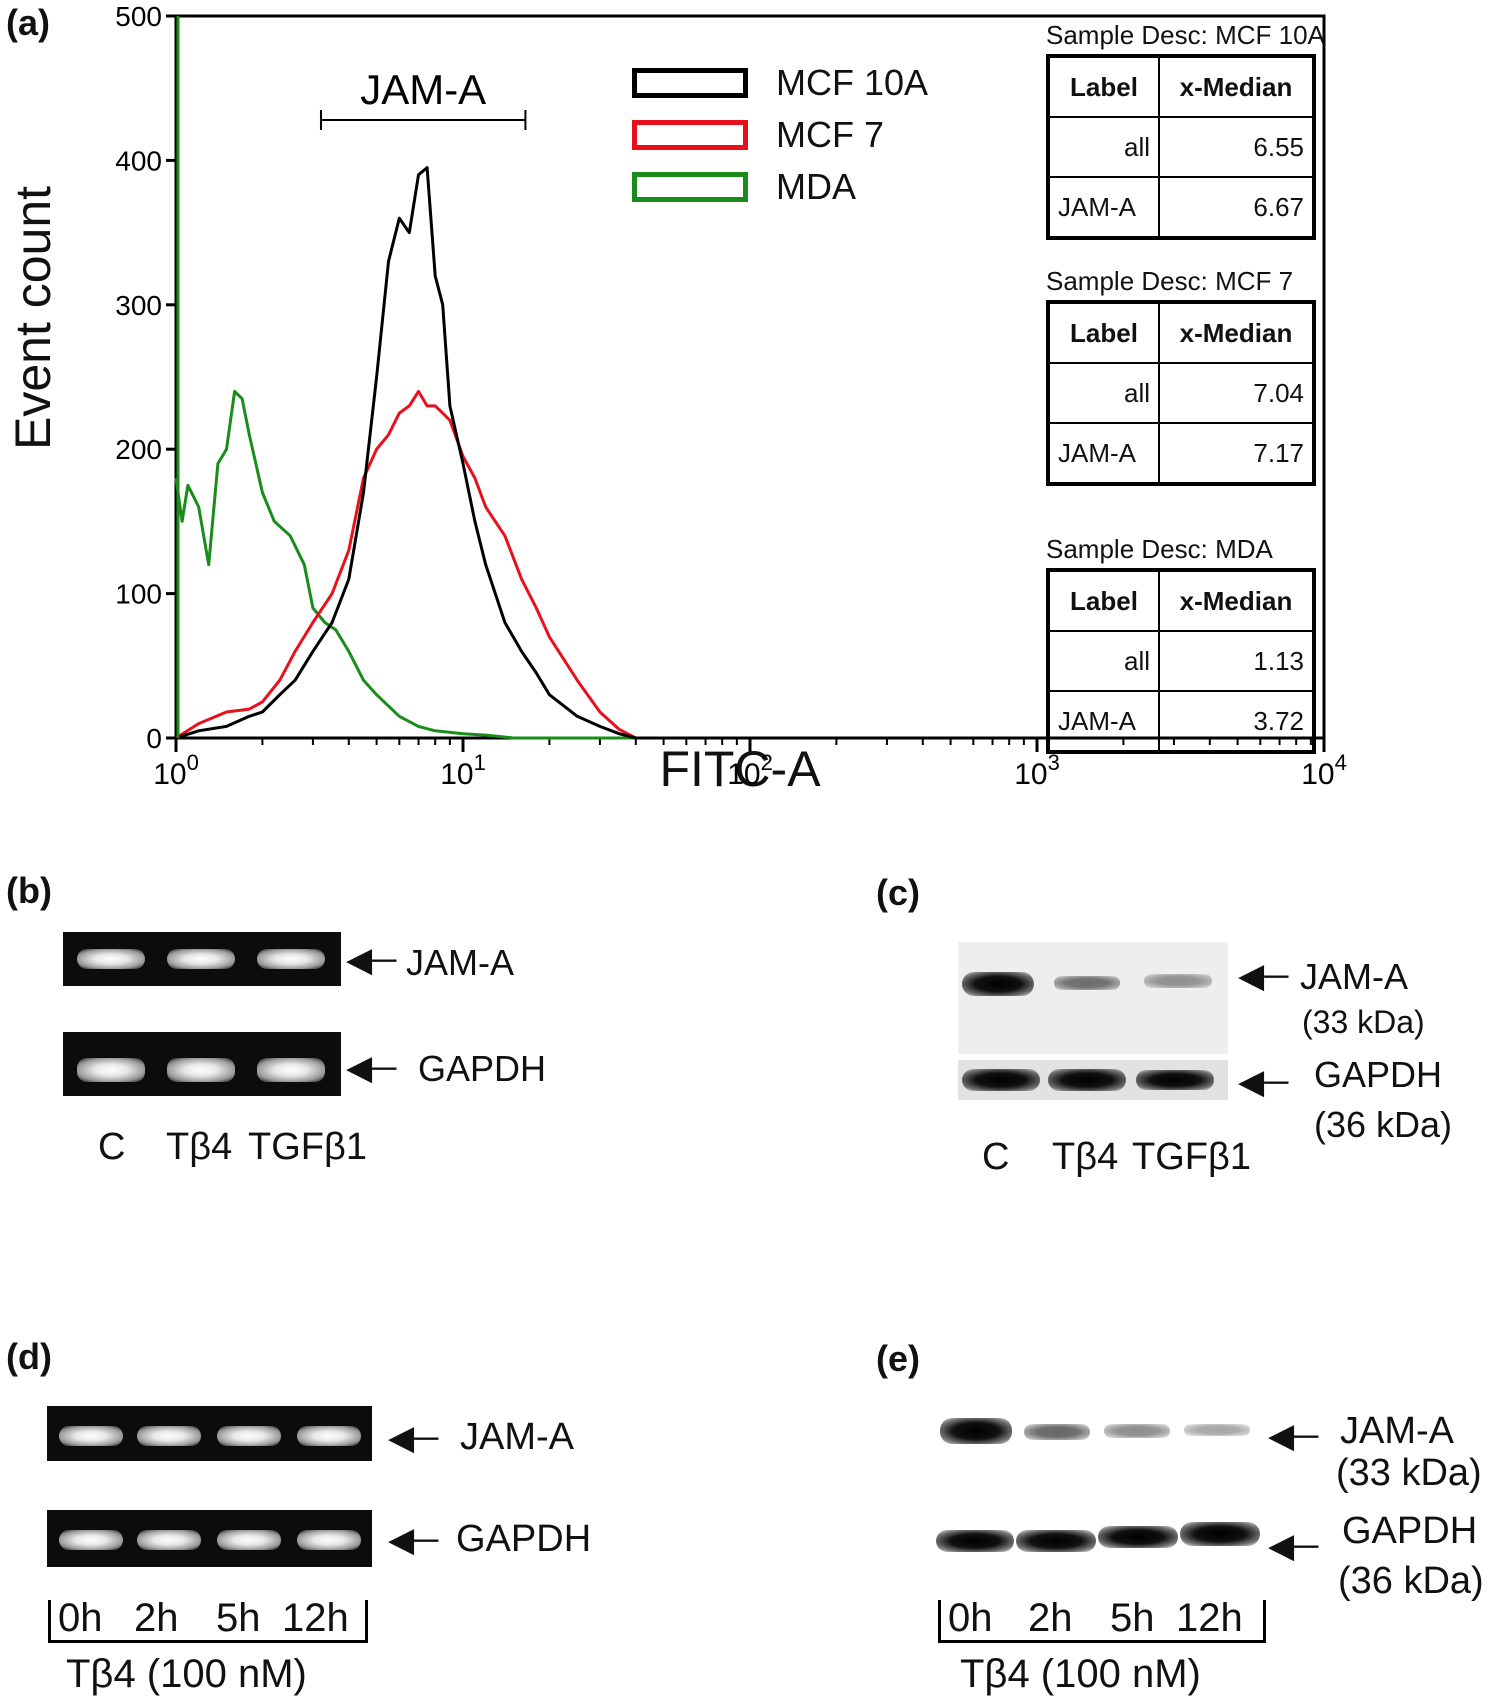 The width and height of the screenshot is (1500, 1706). I want to click on x-axis-label: FITC-A, so click(740, 769).